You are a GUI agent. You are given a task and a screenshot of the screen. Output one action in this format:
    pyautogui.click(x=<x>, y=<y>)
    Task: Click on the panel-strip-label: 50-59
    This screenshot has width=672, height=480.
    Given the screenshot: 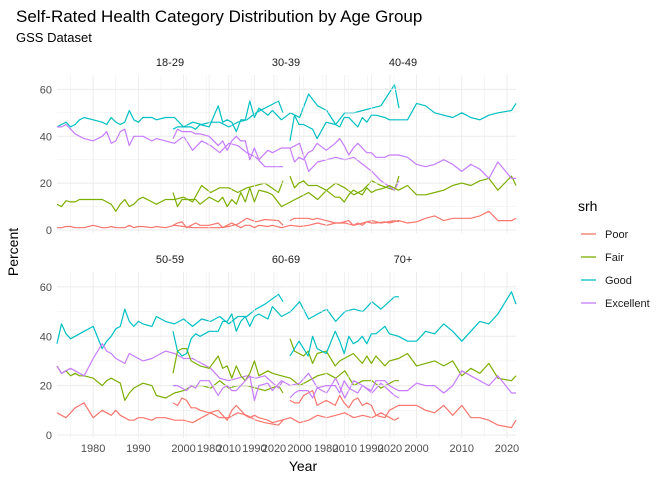 What is the action you would take?
    pyautogui.click(x=170, y=260)
    